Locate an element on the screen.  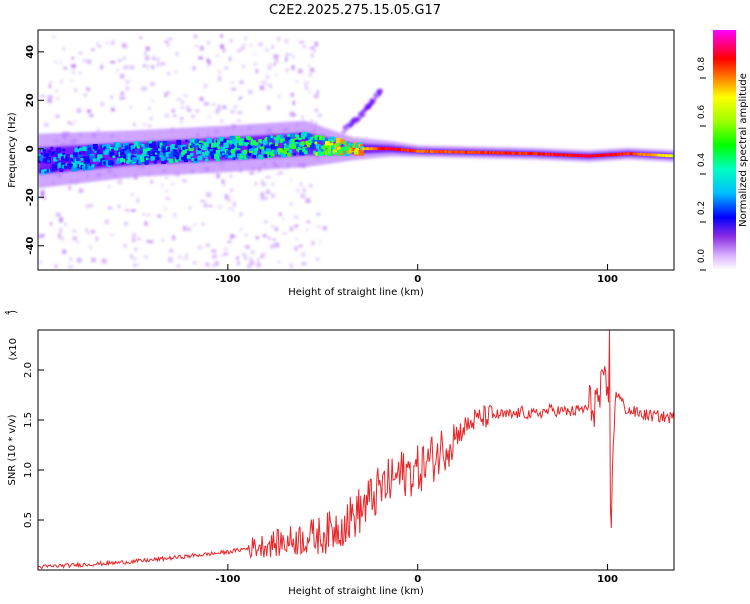
colorbar-tick-label: 0.8 is located at coordinates (702, 64).